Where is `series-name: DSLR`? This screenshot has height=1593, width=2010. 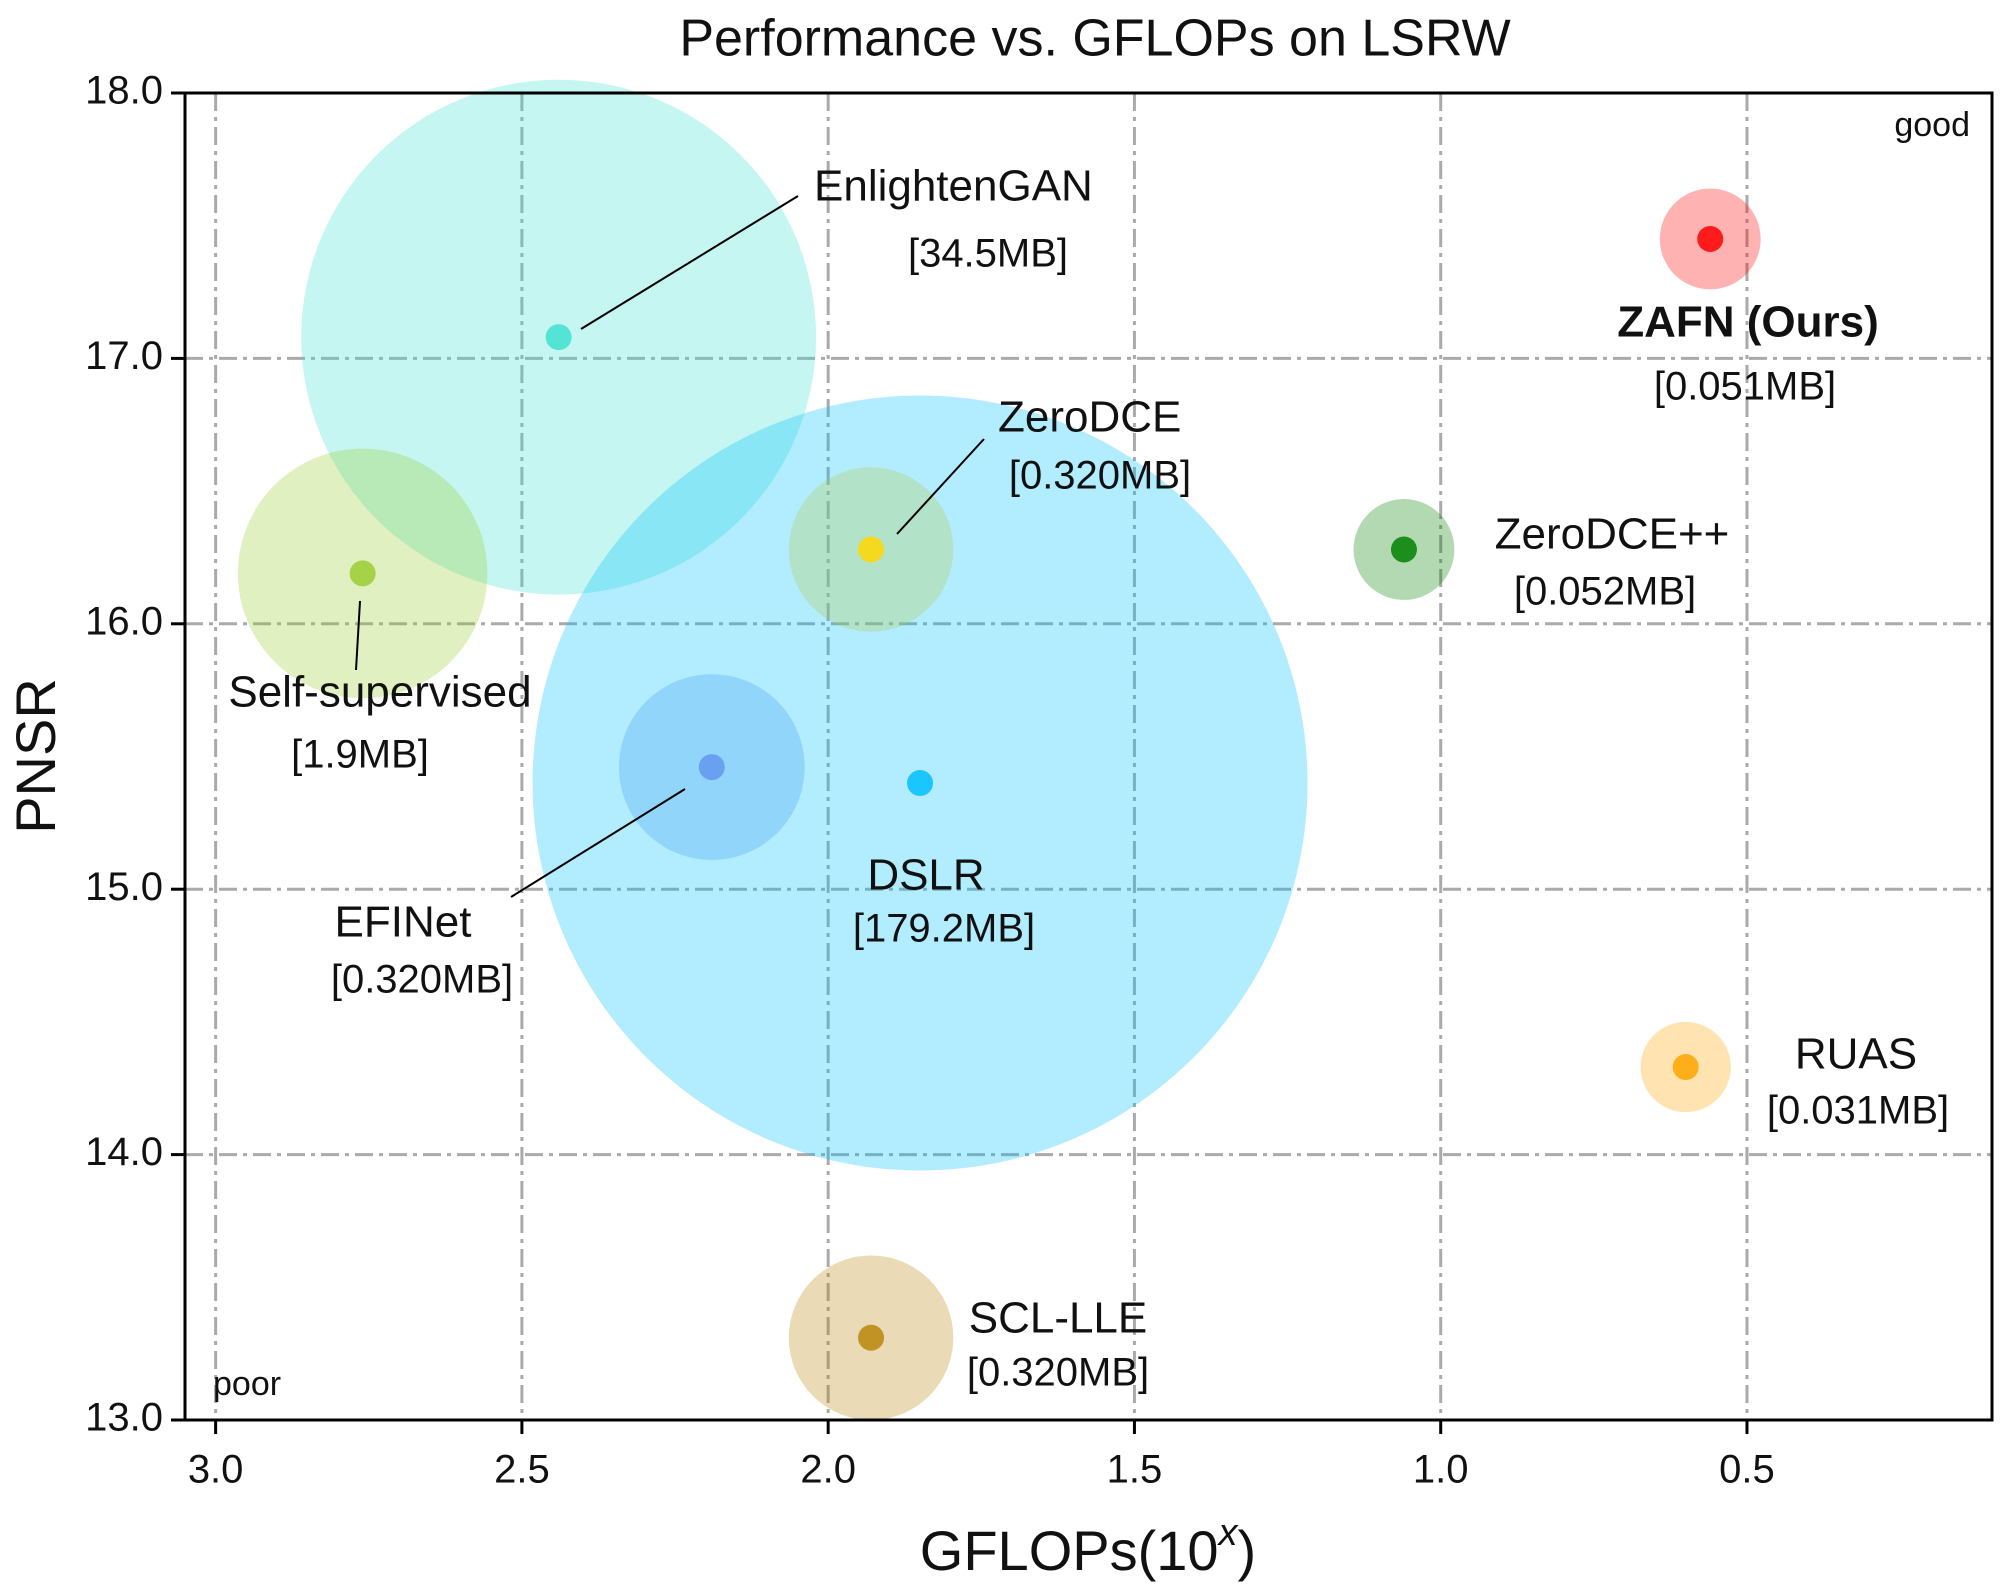
series-name: DSLR is located at coordinates (925, 875).